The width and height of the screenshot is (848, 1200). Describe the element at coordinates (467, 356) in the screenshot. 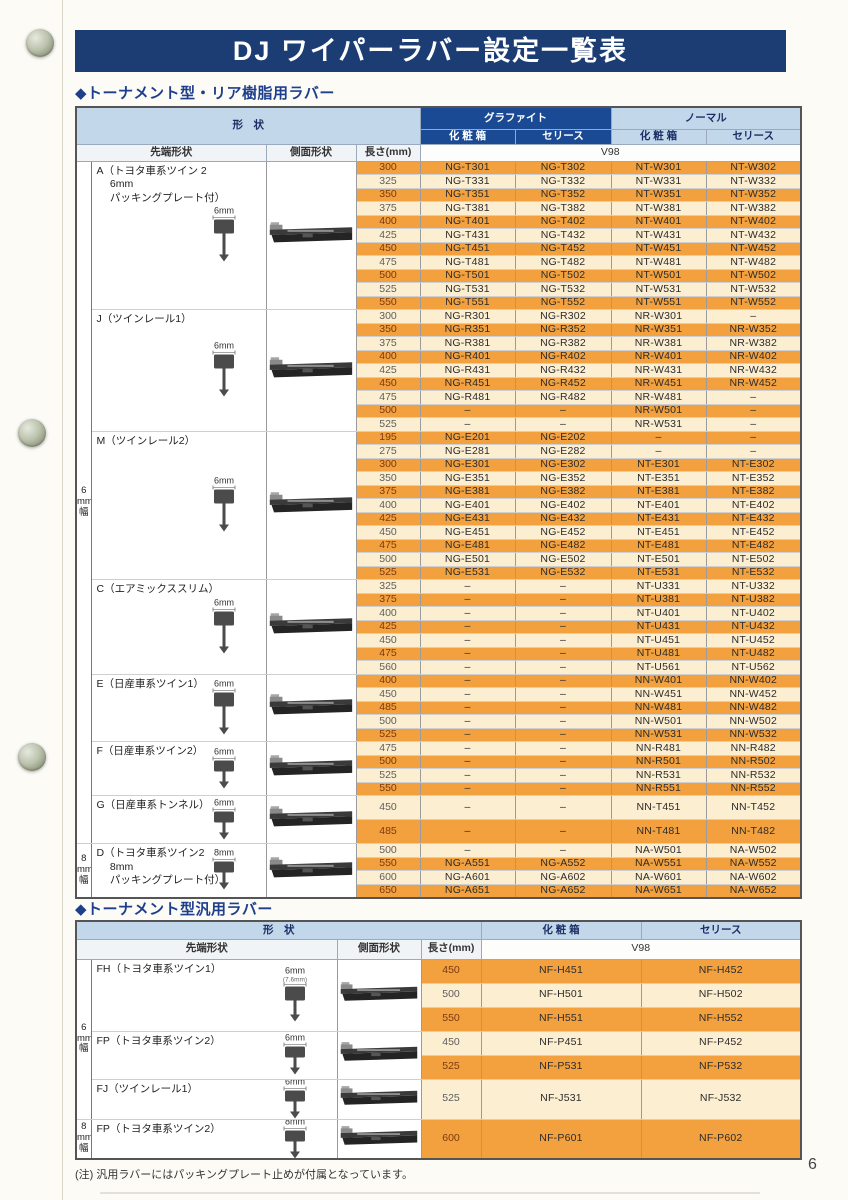

I see `part-number-cell: NG-R401` at that location.